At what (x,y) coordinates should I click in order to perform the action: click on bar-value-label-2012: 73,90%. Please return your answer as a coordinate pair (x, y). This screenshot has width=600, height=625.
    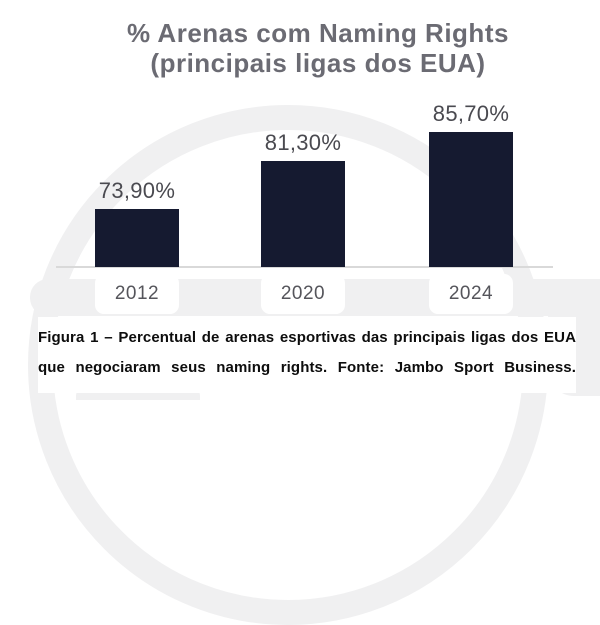
    Looking at the image, I should click on (137, 190).